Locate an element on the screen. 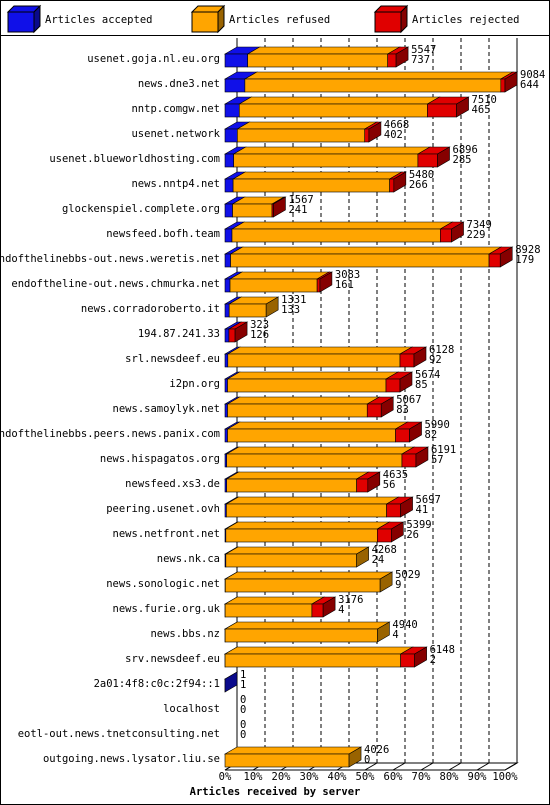 This screenshot has width=550, height=805. y-tick-label: endofthelinebbs.peers.news.panix.com is located at coordinates (110, 434).